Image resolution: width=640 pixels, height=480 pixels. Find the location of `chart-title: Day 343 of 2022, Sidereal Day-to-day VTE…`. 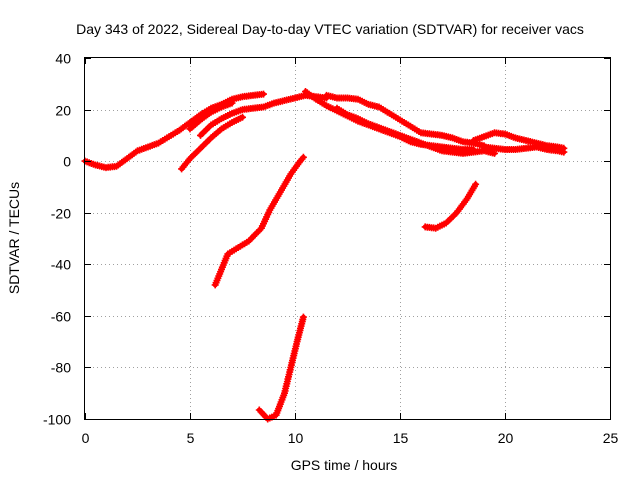

chart-title: Day 343 of 2022, Sidereal Day-to-day VTE… is located at coordinates (330, 29).